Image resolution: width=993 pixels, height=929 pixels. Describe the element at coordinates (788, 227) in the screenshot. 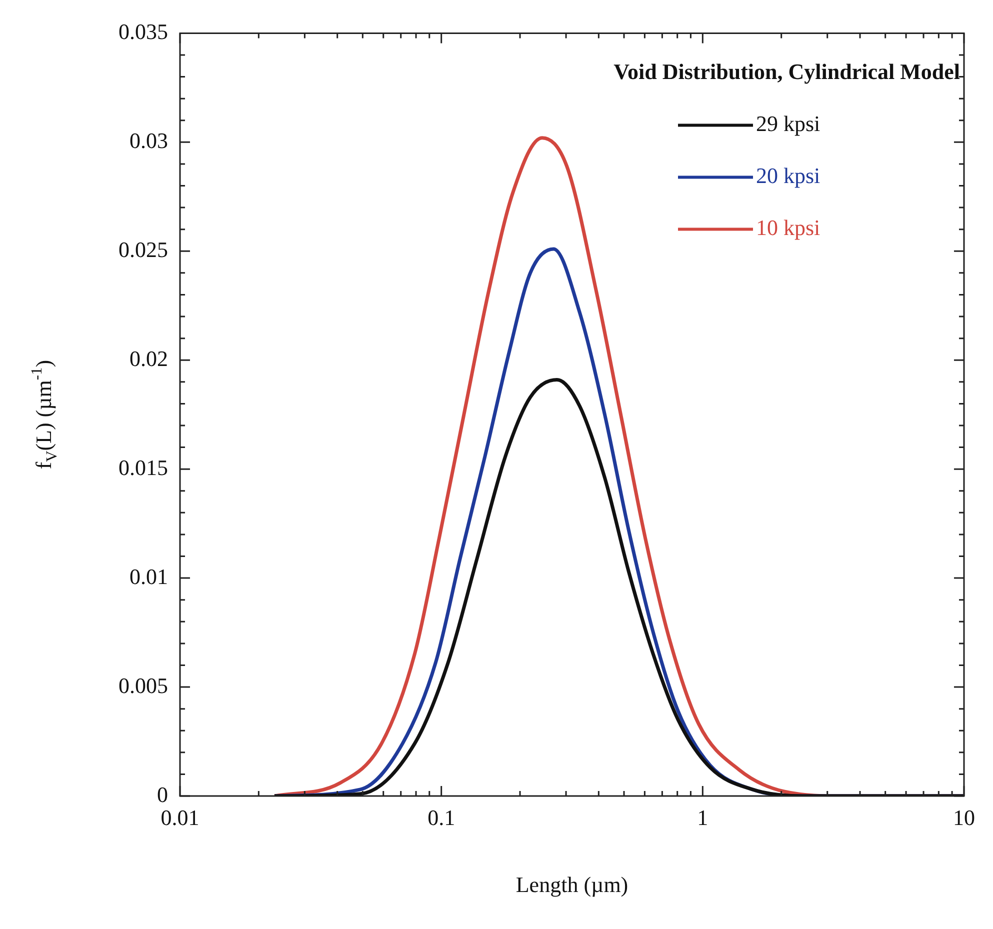

I see `legend-label: 10 kpsi` at that location.